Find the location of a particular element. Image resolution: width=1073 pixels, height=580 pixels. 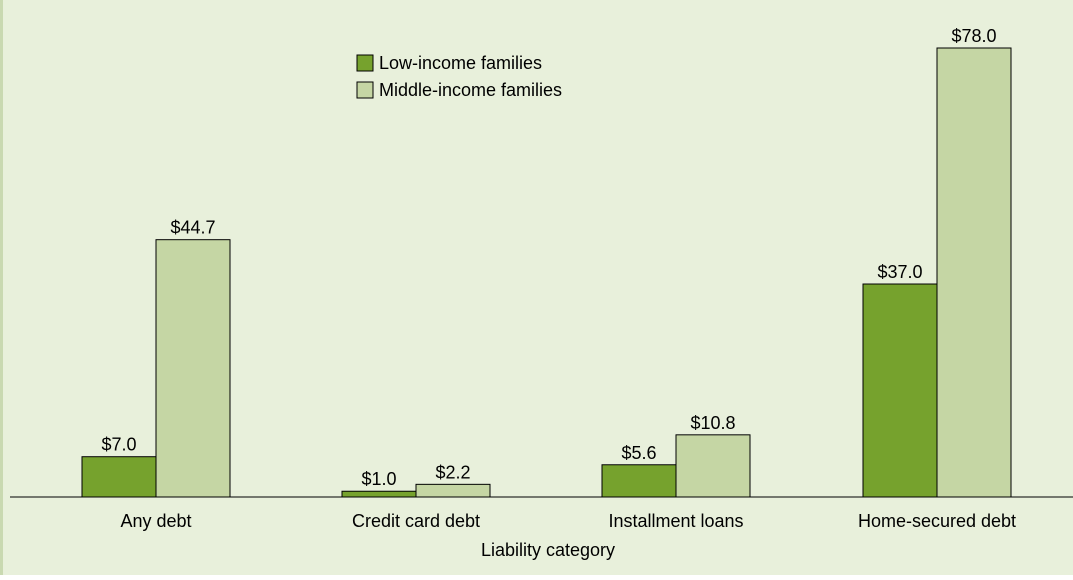

category-label-credit-card-debt: Credit card debt is located at coordinates (416, 521).